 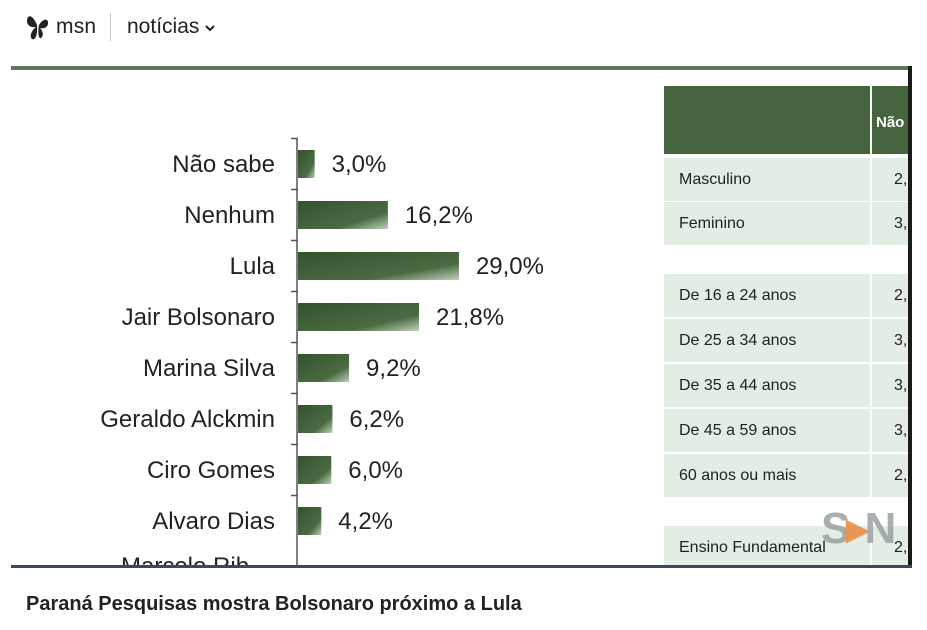 What do you see at coordinates (767, 295) in the screenshot?
I see `table-row-label: De 16 a 24 anos` at bounding box center [767, 295].